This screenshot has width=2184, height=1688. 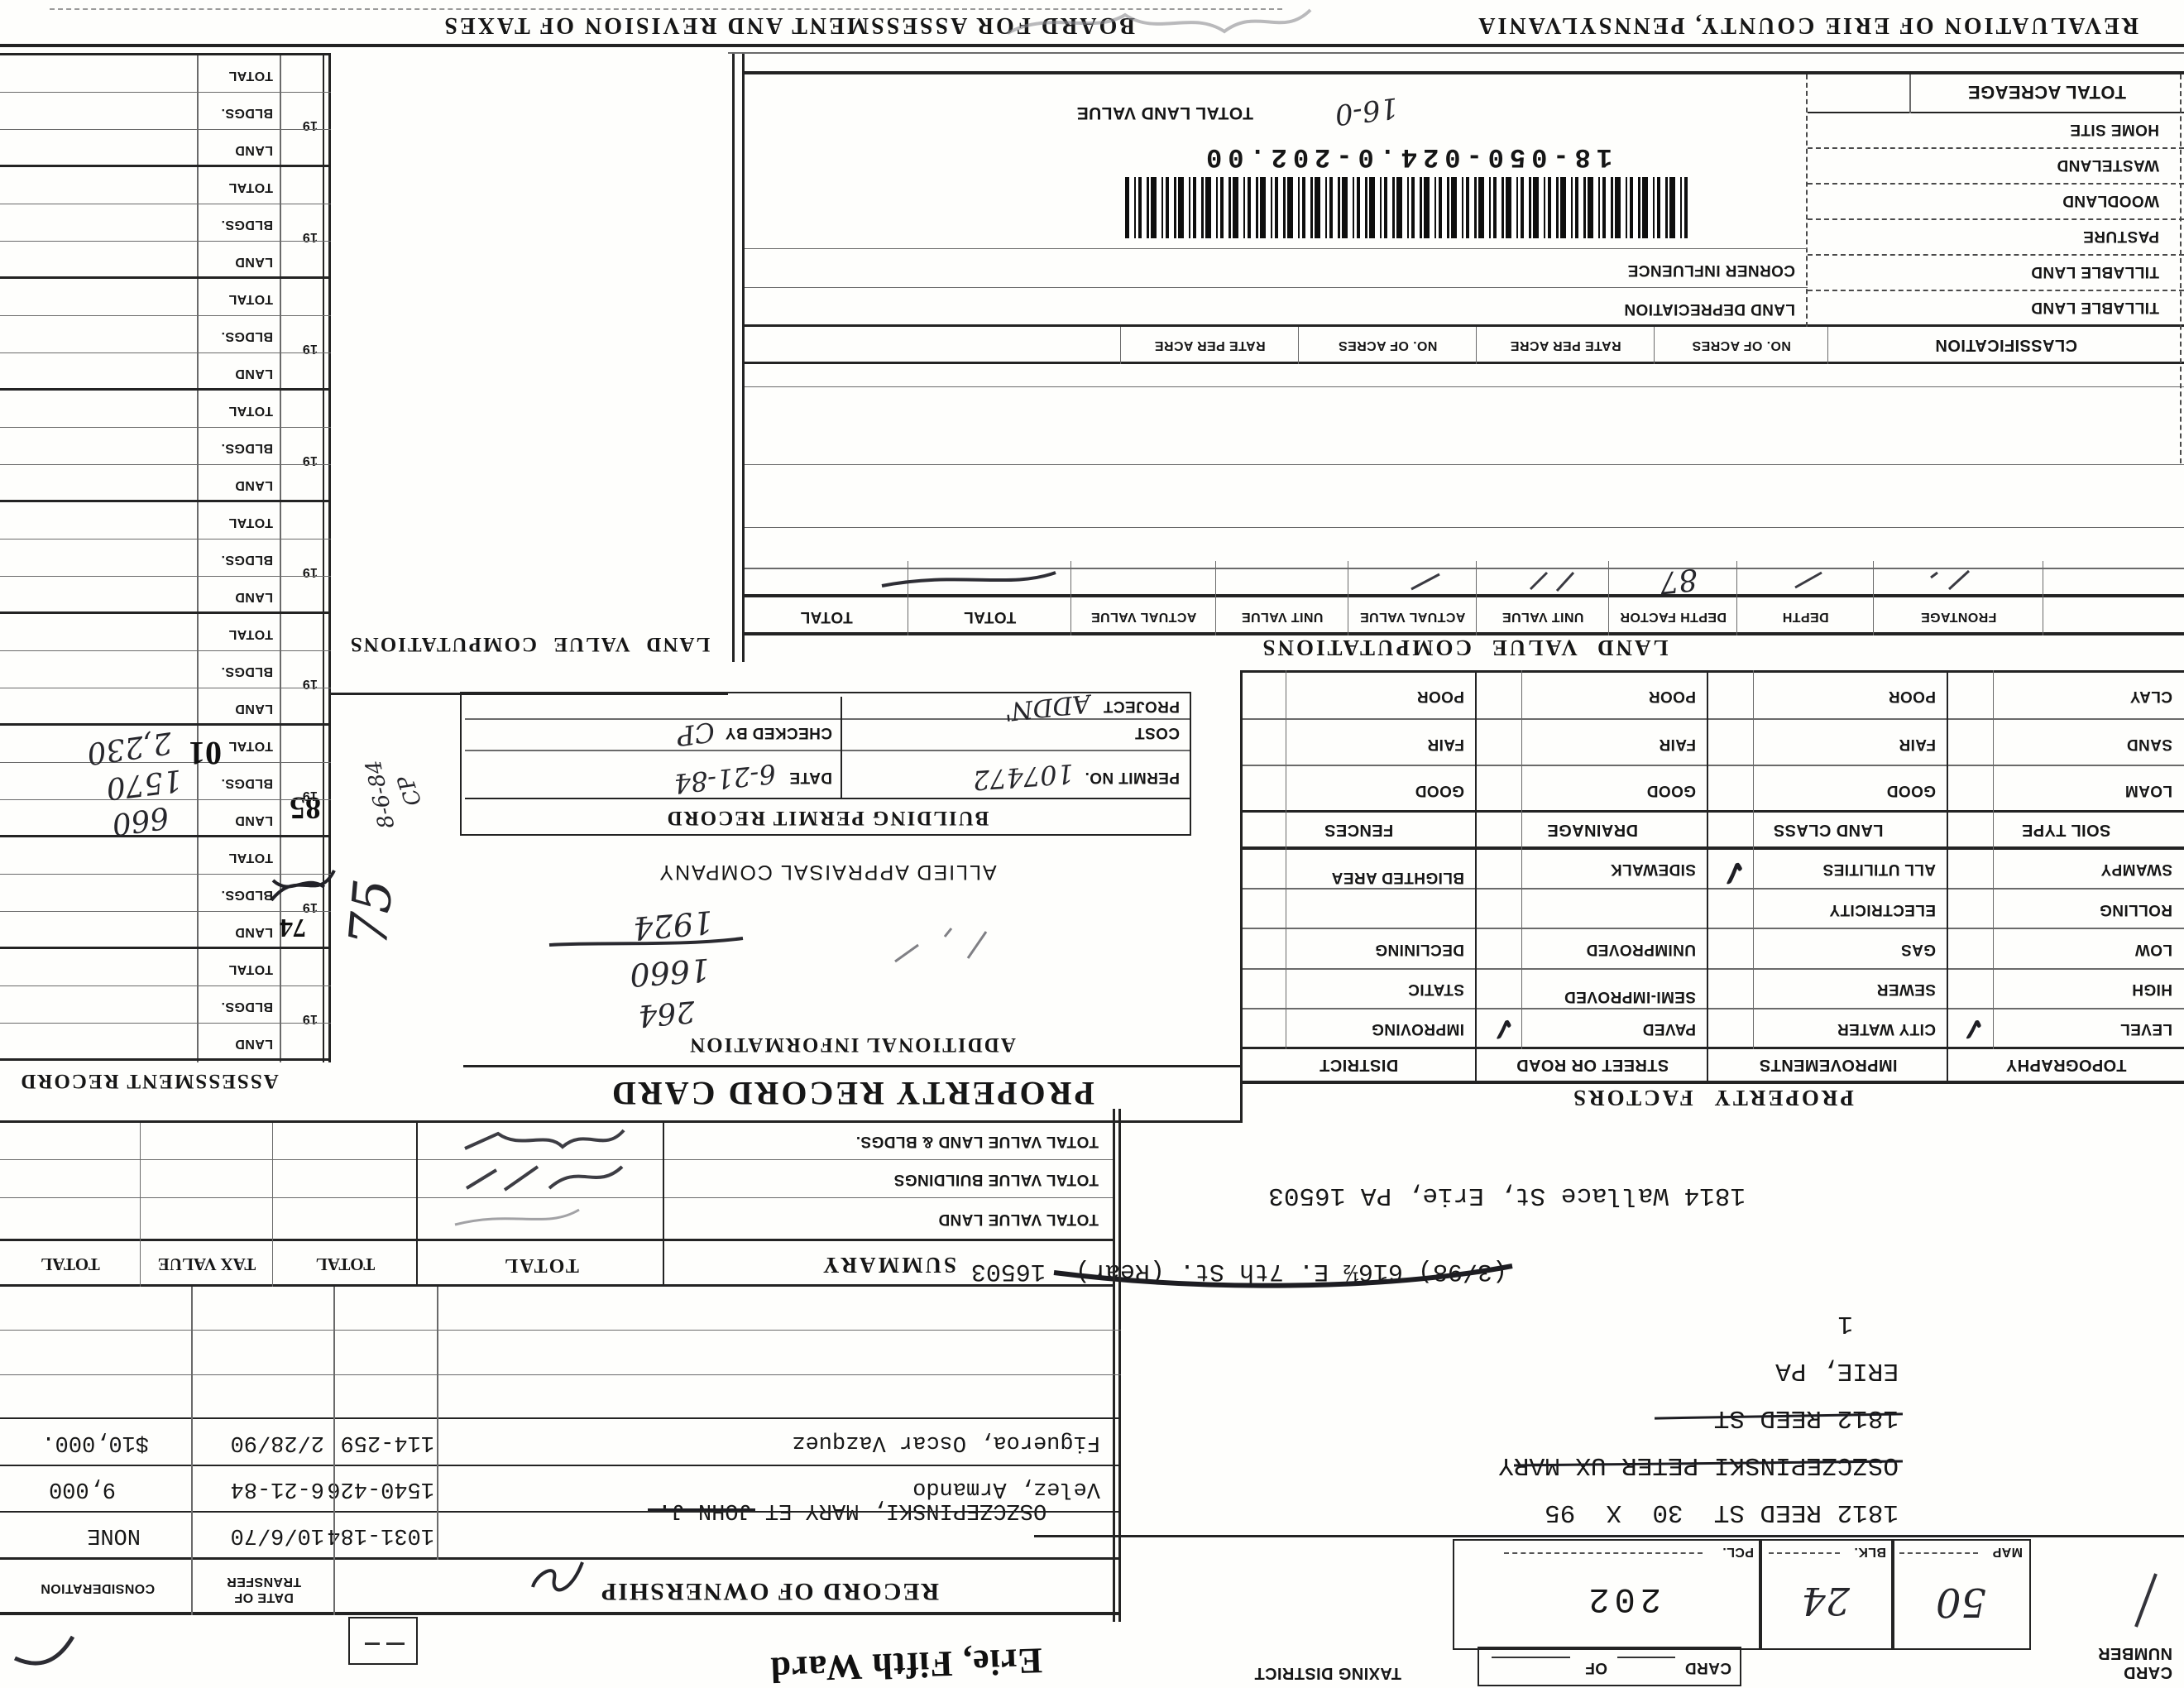 I want to click on rate-header-1: RATE PER ACRE, so click(x=1565, y=345).